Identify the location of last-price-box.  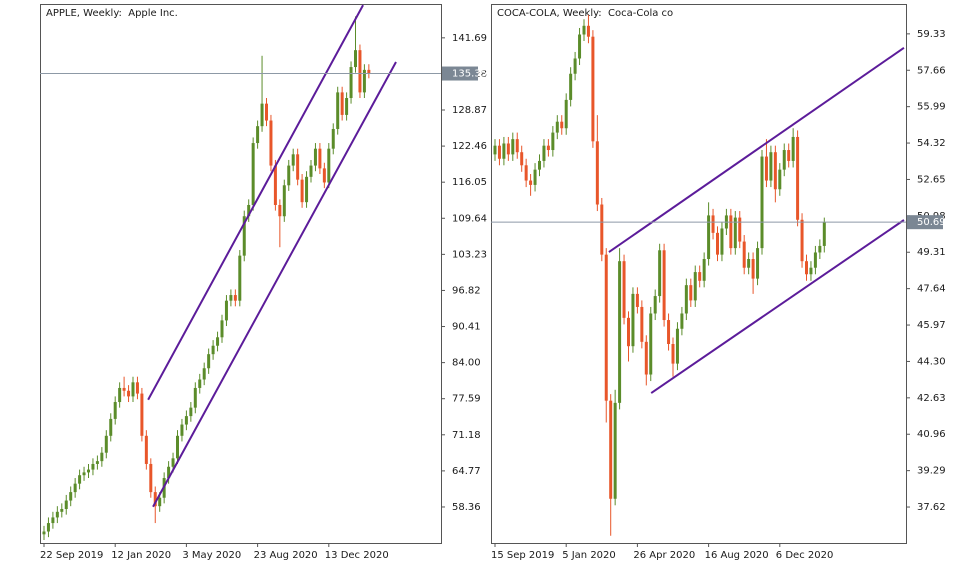
(460, 73).